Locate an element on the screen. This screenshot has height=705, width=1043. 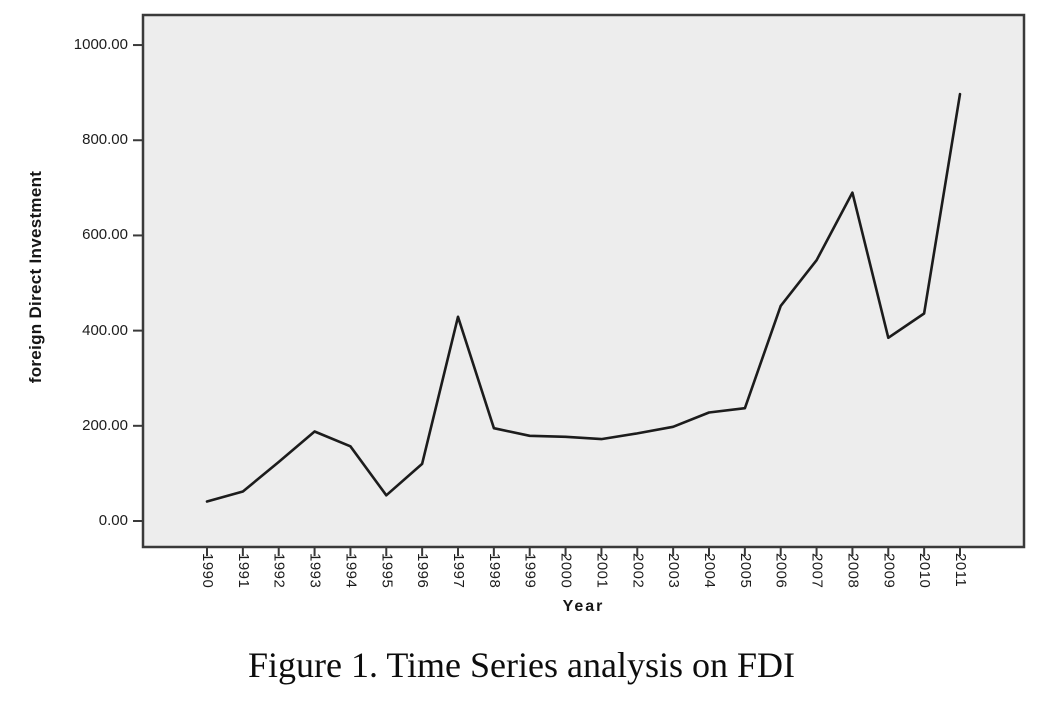
x-tick-label: 1998 is located at coordinates (494, 571).